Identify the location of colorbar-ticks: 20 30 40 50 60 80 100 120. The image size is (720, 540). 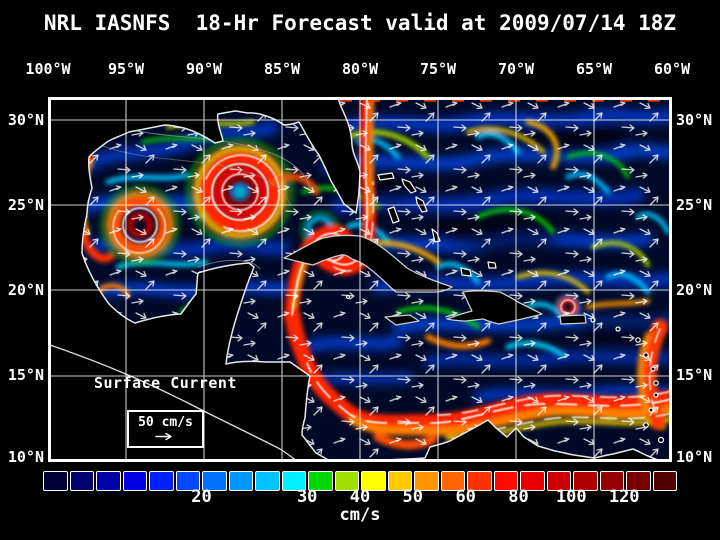
(360, 498).